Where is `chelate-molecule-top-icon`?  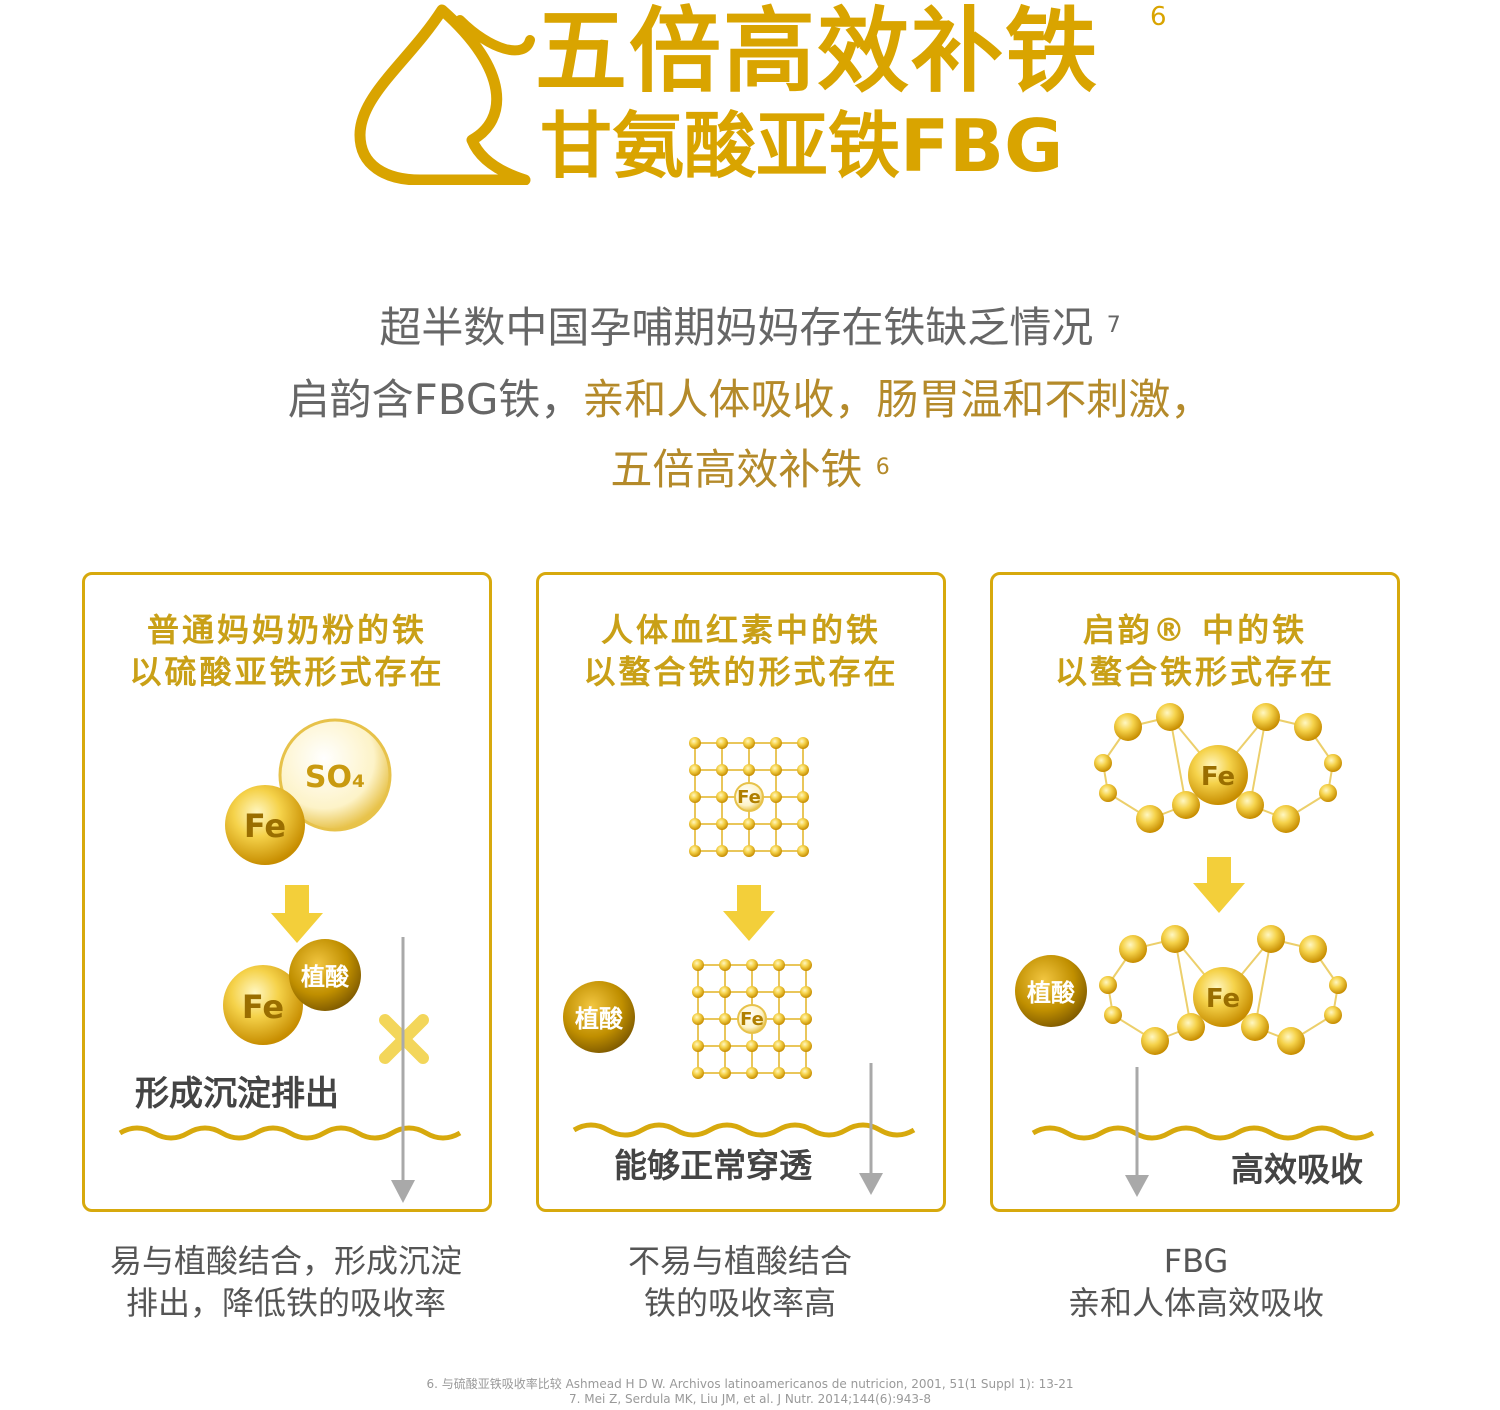 chelate-molecule-top-icon is located at coordinates (1218, 768).